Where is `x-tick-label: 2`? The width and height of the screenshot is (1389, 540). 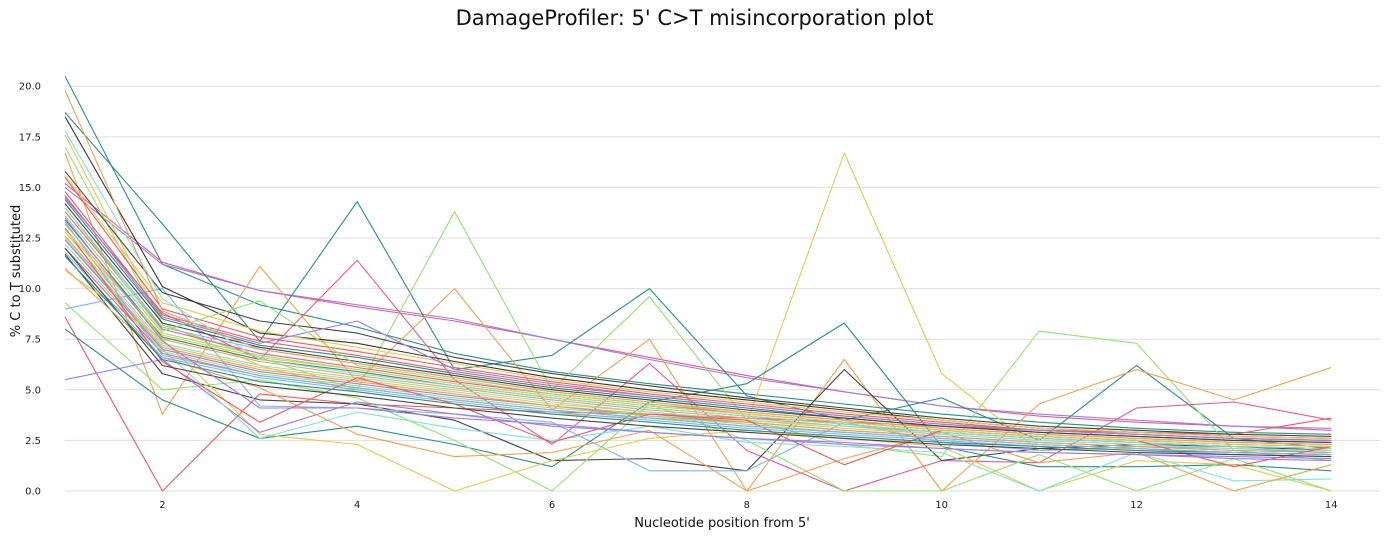 x-tick-label: 2 is located at coordinates (162, 505).